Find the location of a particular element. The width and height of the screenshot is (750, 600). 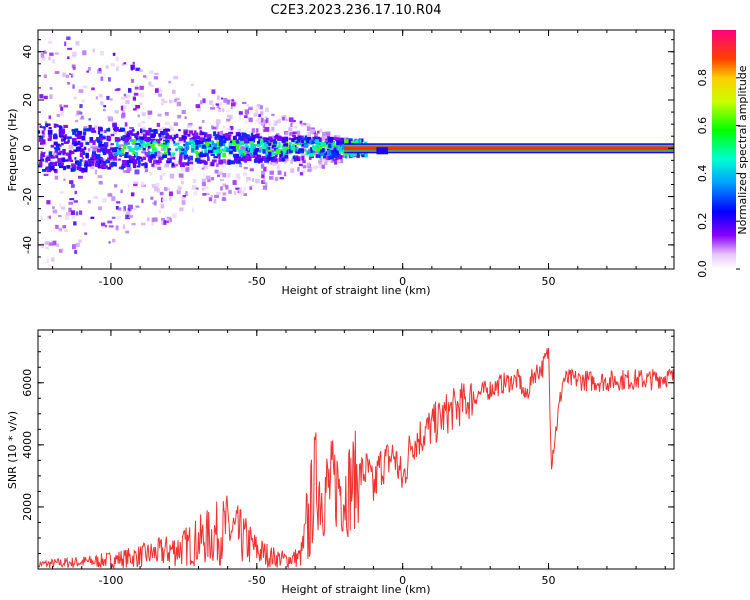

spectrogram-y-label: Frequency (Hz) is located at coordinates (12, 150).